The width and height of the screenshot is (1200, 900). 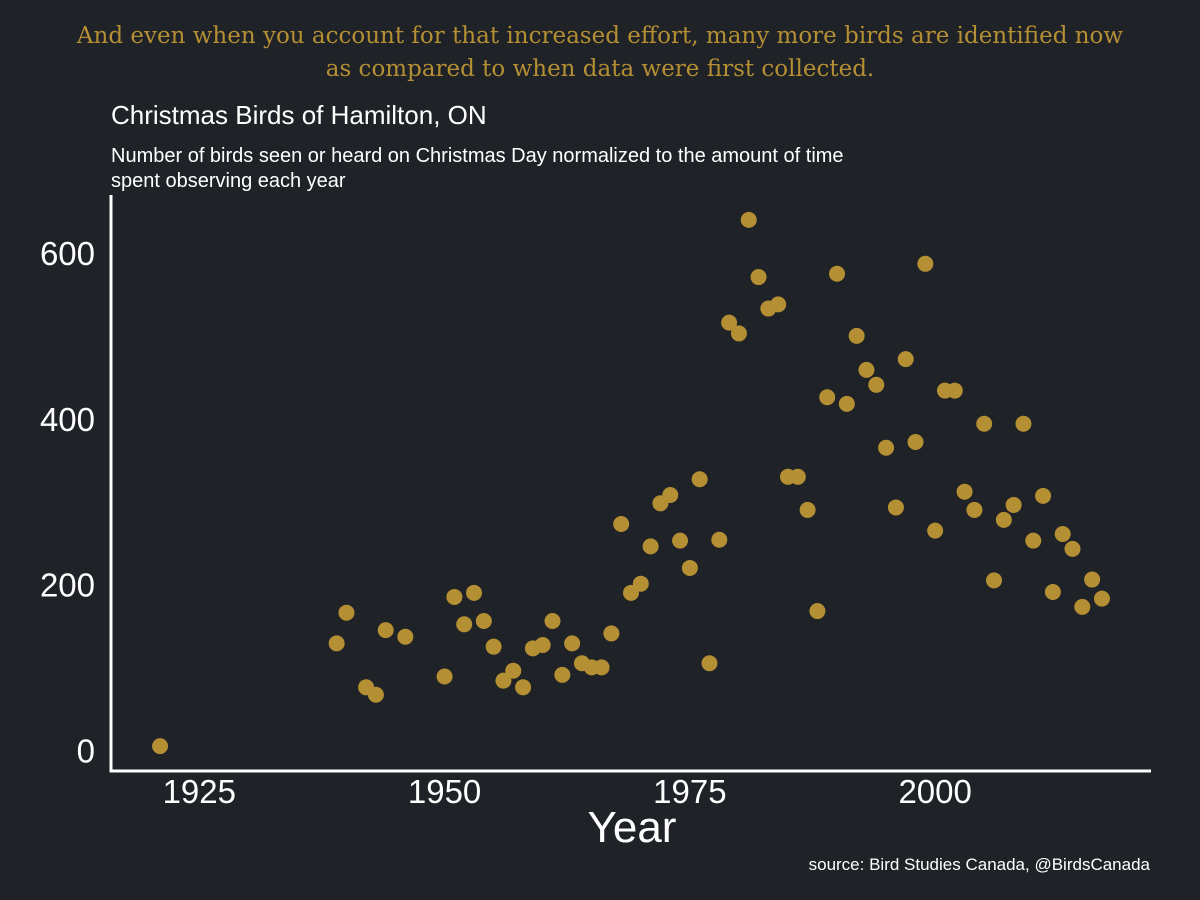 I want to click on y-tick-label: 400, so click(x=67, y=419).